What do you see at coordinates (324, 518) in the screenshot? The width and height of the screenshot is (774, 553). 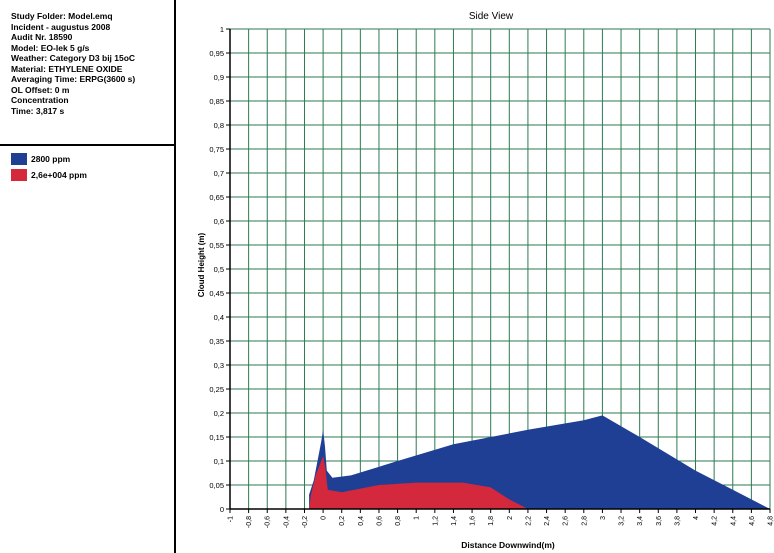 I see `x-tick-label: 0` at bounding box center [324, 518].